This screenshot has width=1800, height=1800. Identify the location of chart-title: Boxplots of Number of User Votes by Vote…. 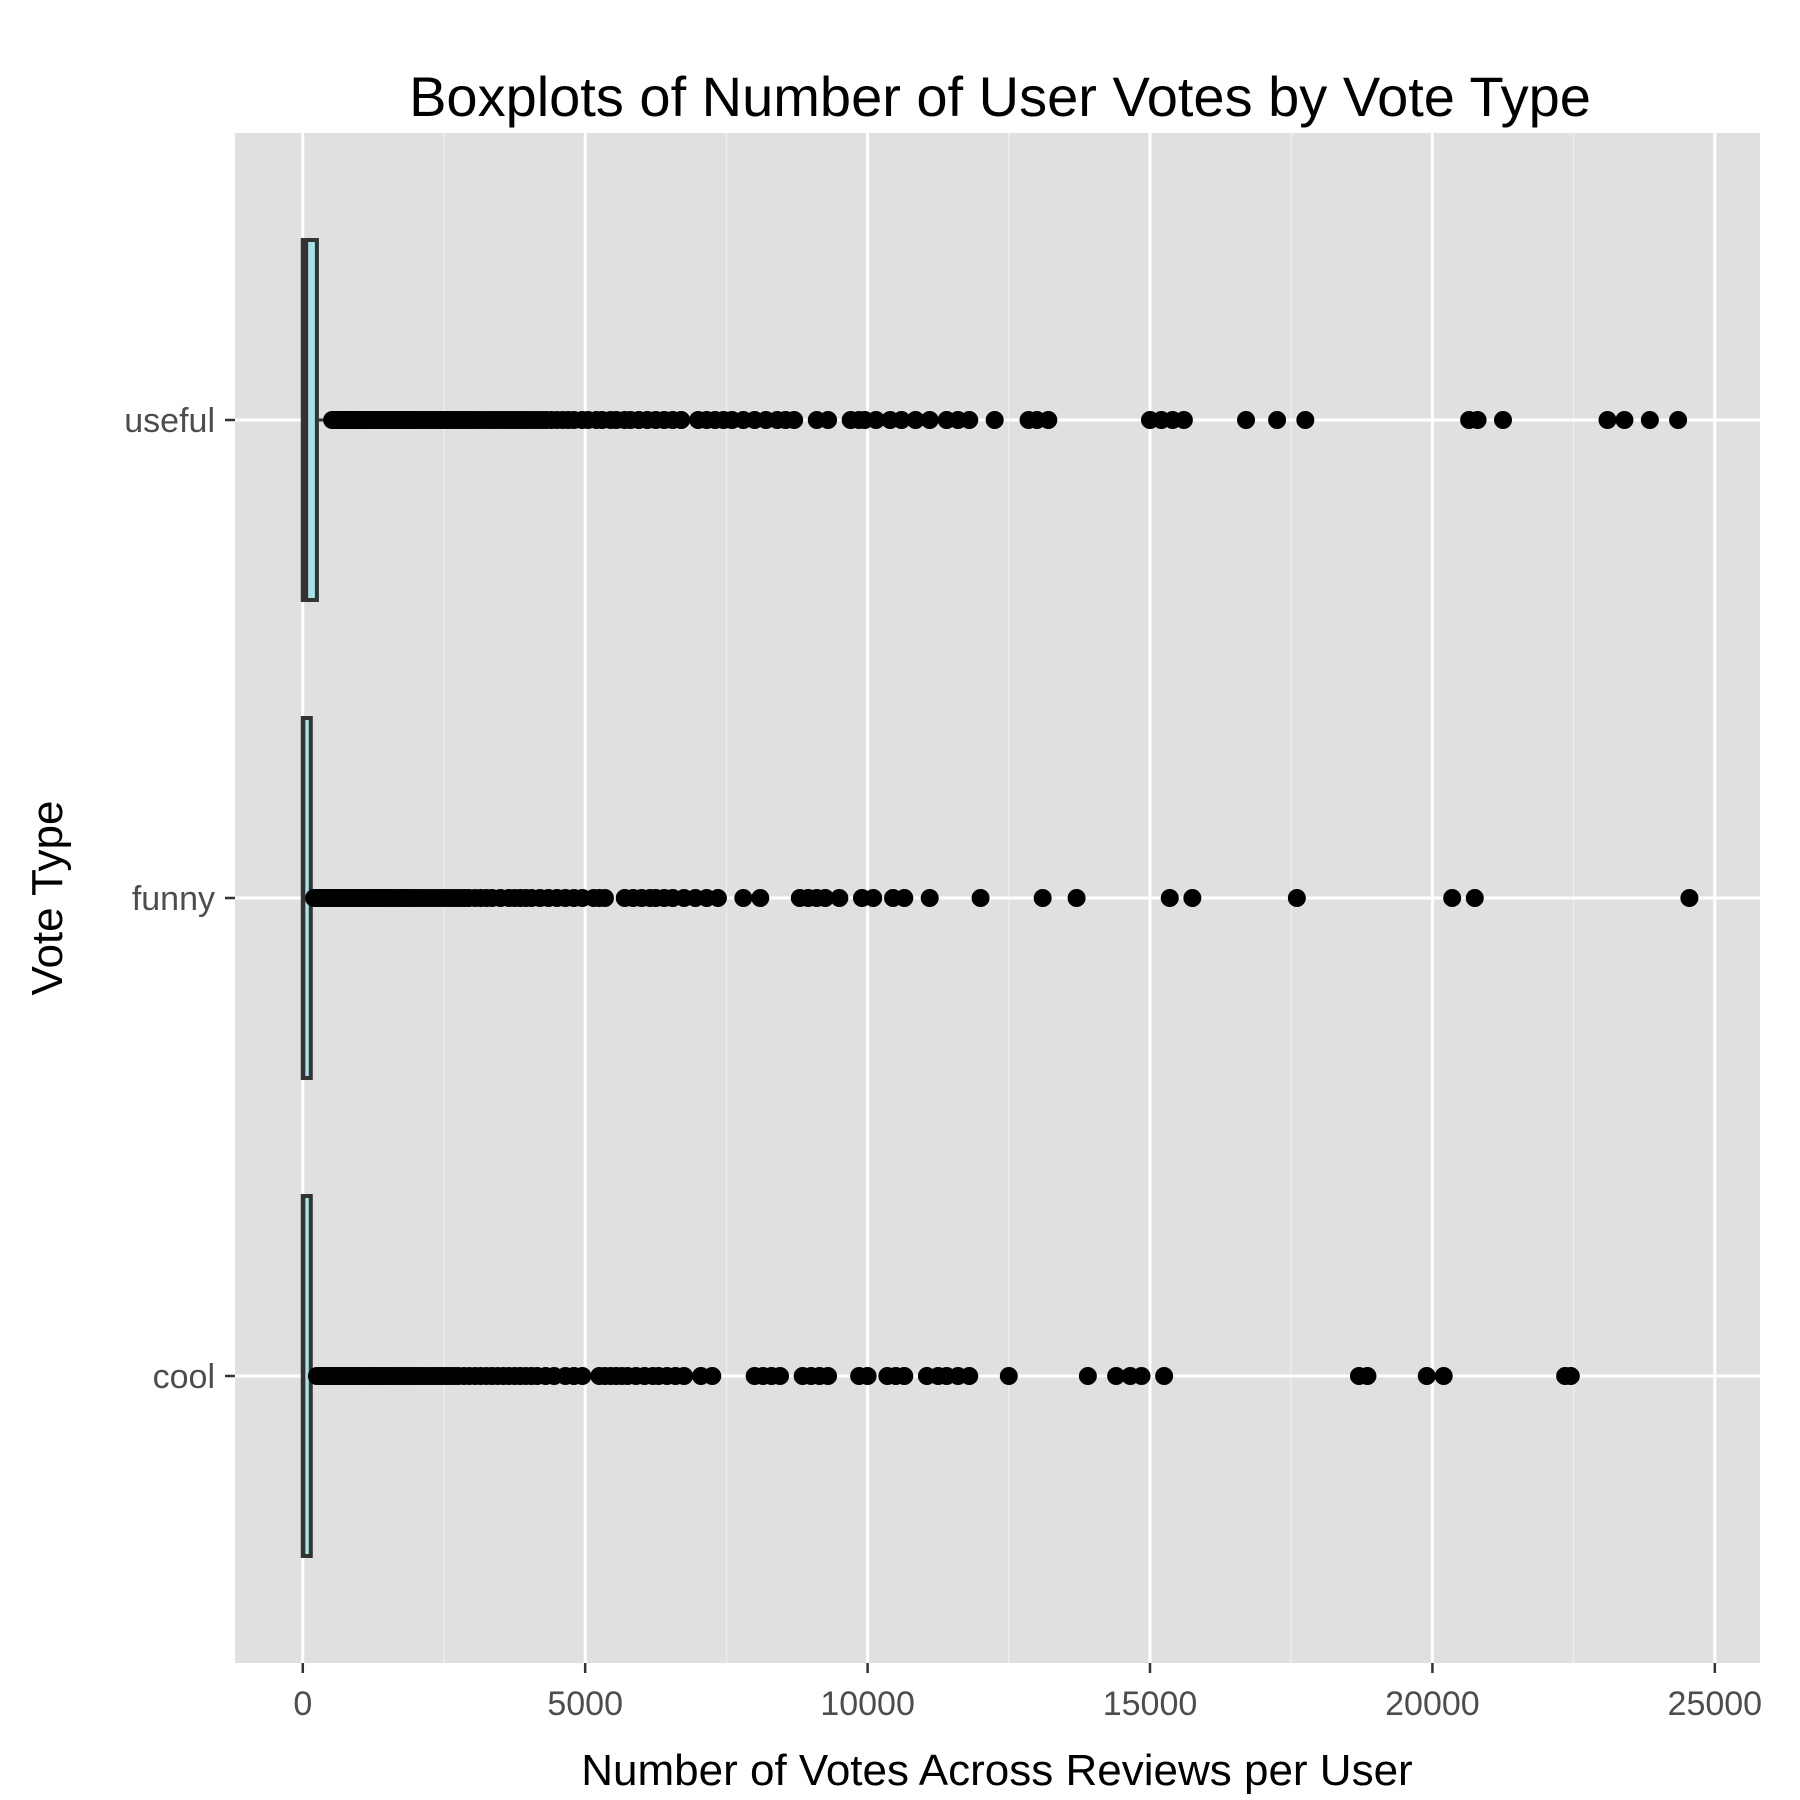
(1000, 96).